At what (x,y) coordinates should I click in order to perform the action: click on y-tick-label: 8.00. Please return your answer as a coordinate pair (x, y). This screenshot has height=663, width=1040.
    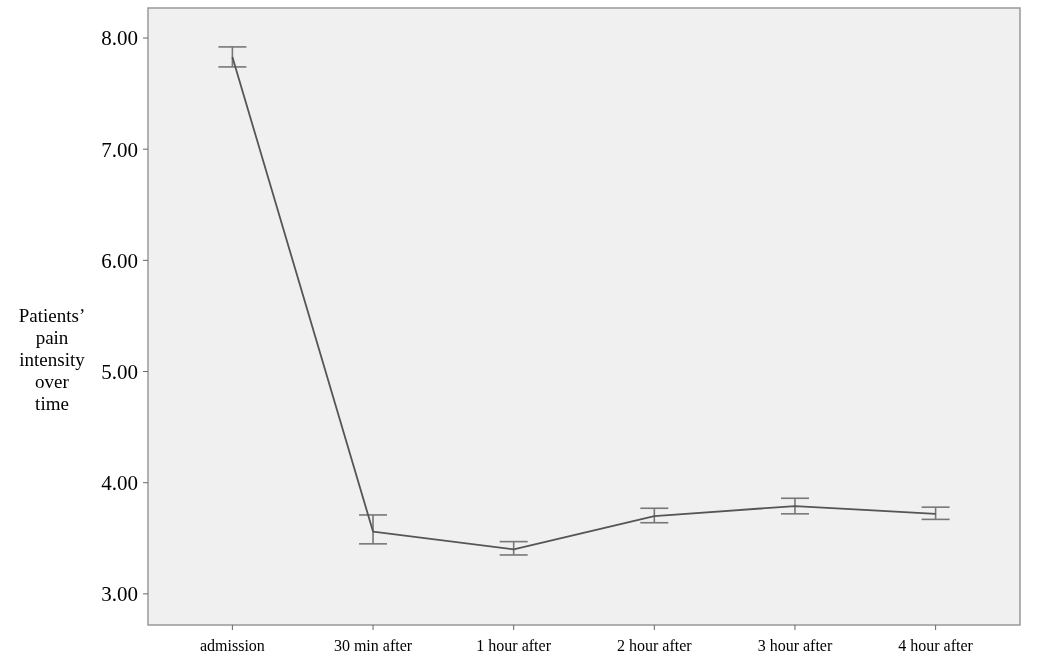
    Looking at the image, I should click on (119, 38).